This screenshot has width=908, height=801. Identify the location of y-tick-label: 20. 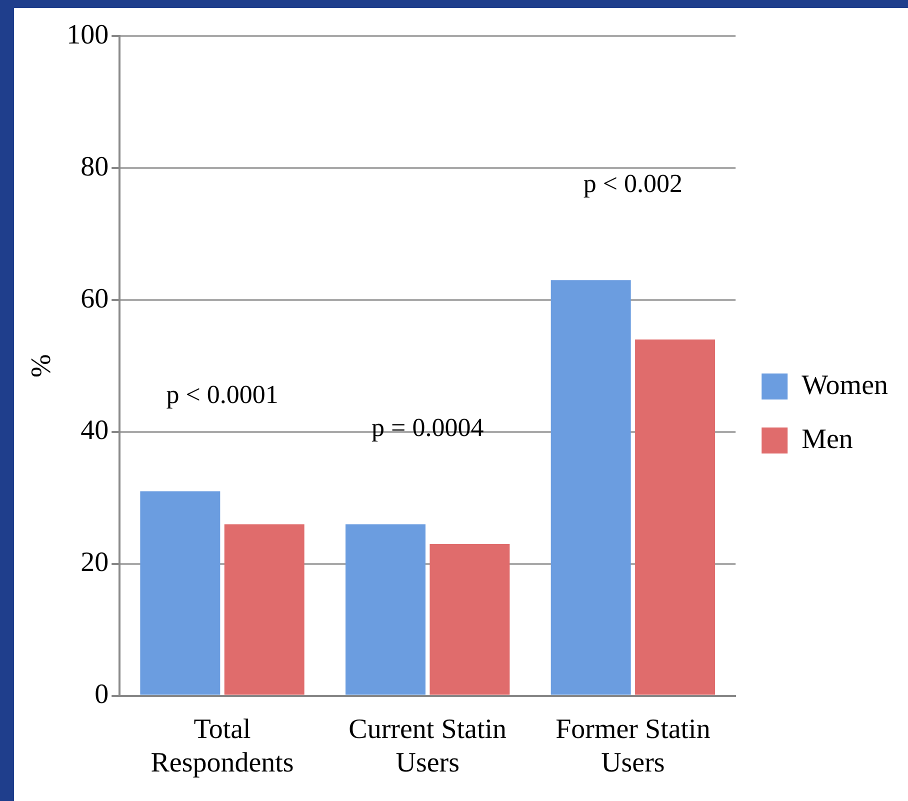
(94, 562).